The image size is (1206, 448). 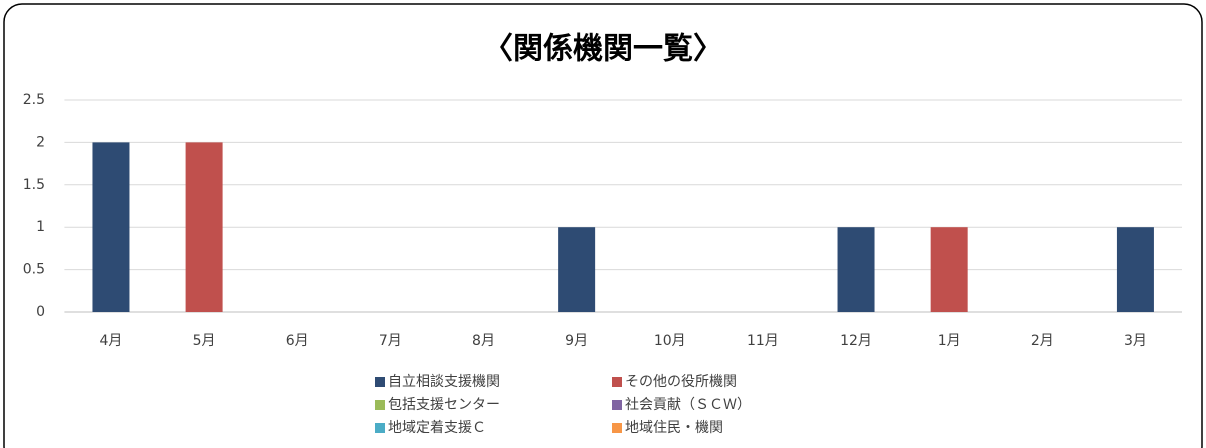 What do you see at coordinates (390, 341) in the screenshot?
I see `x-tick-label: 7月` at bounding box center [390, 341].